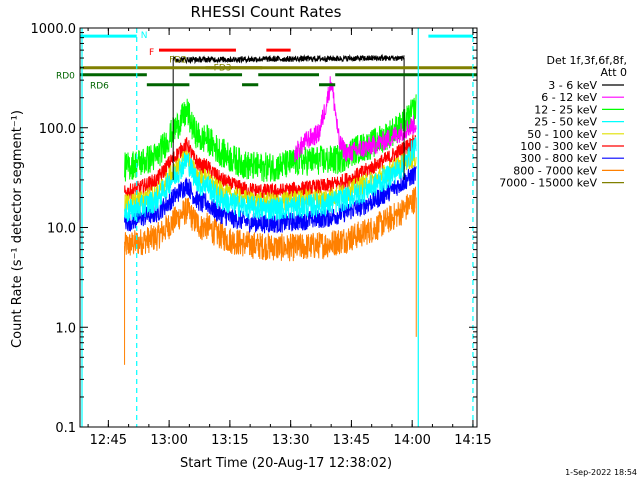 The image size is (640, 480). What do you see at coordinates (355, 119) in the screenshot?
I see `series-6-12-kev` at bounding box center [355, 119].